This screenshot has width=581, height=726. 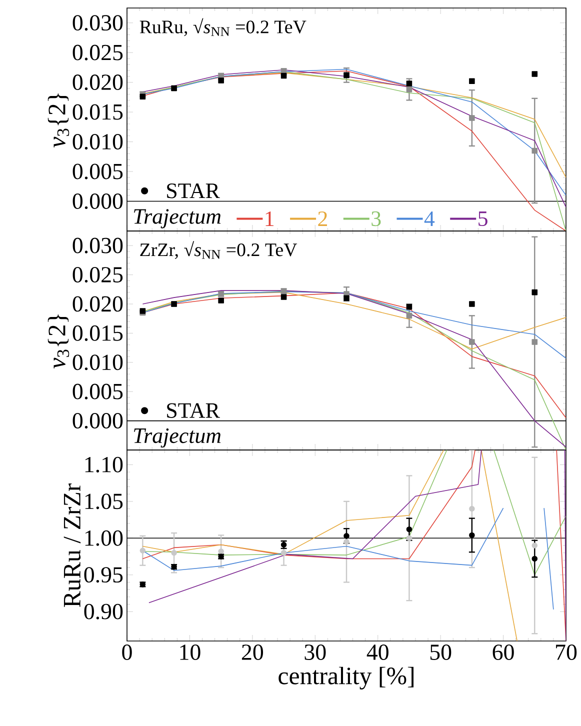 I want to click on y-tick-label: 0.90, so click(x=103, y=612).